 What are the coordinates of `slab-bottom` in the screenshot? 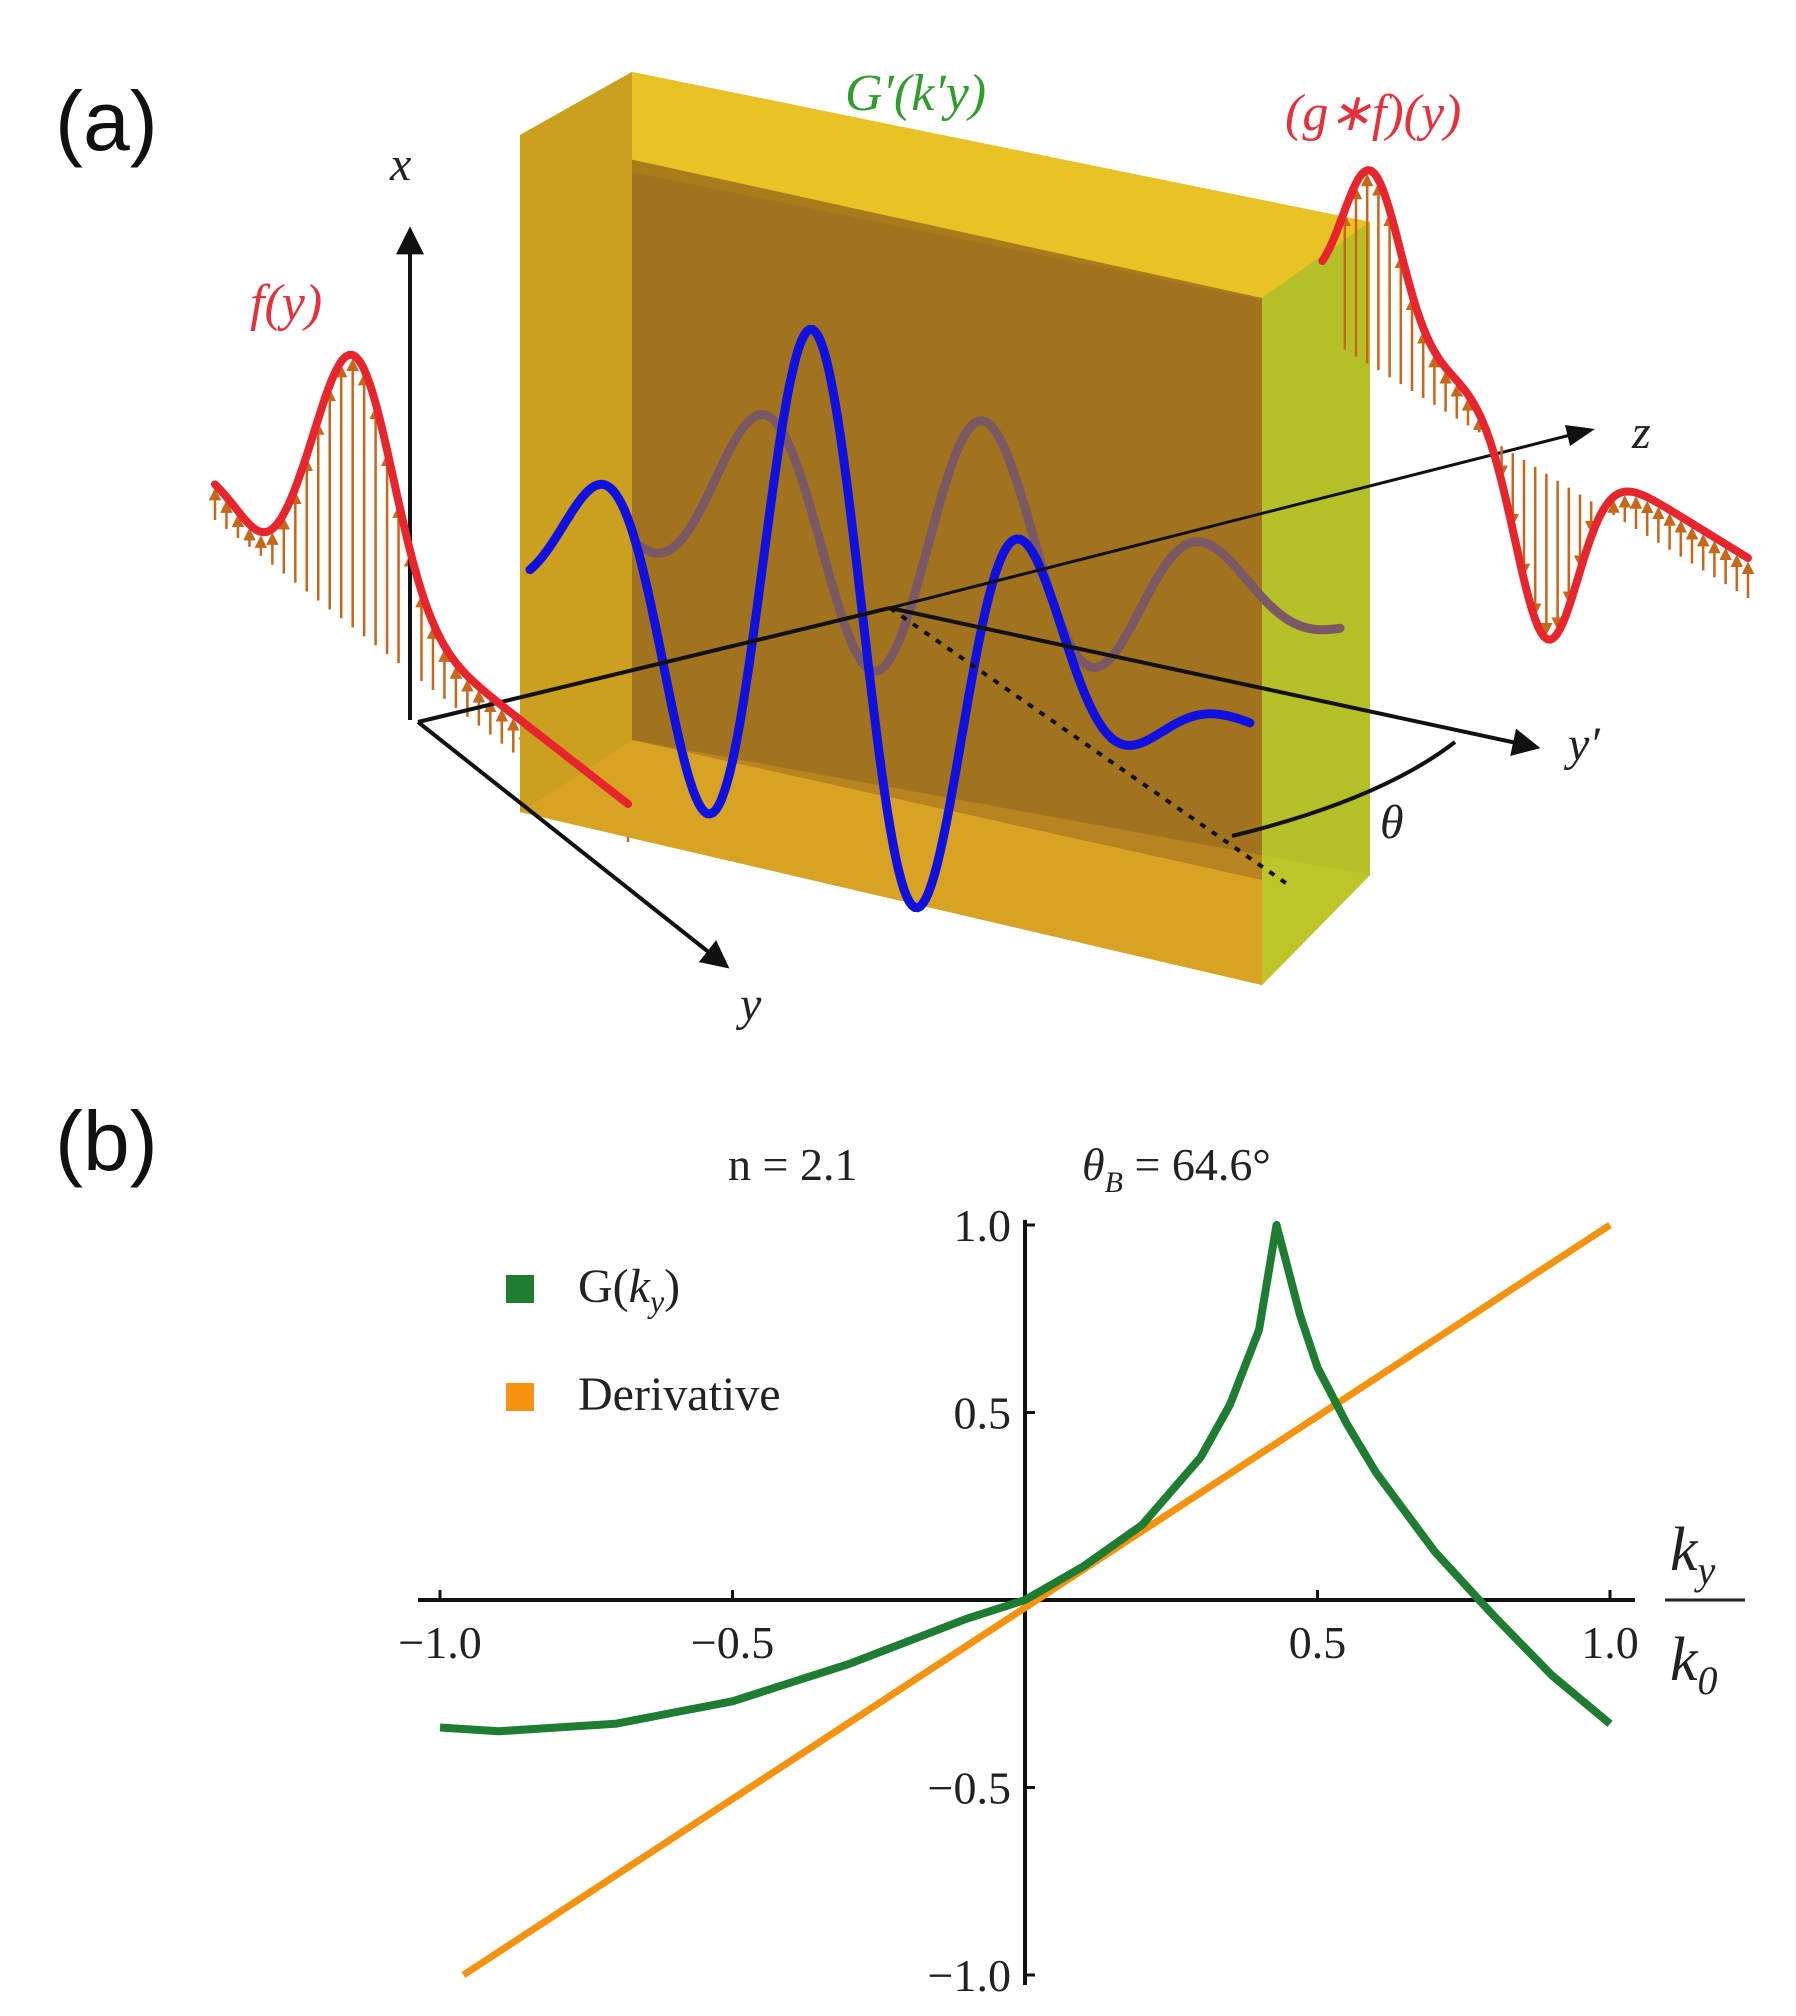 It's located at (945, 862).